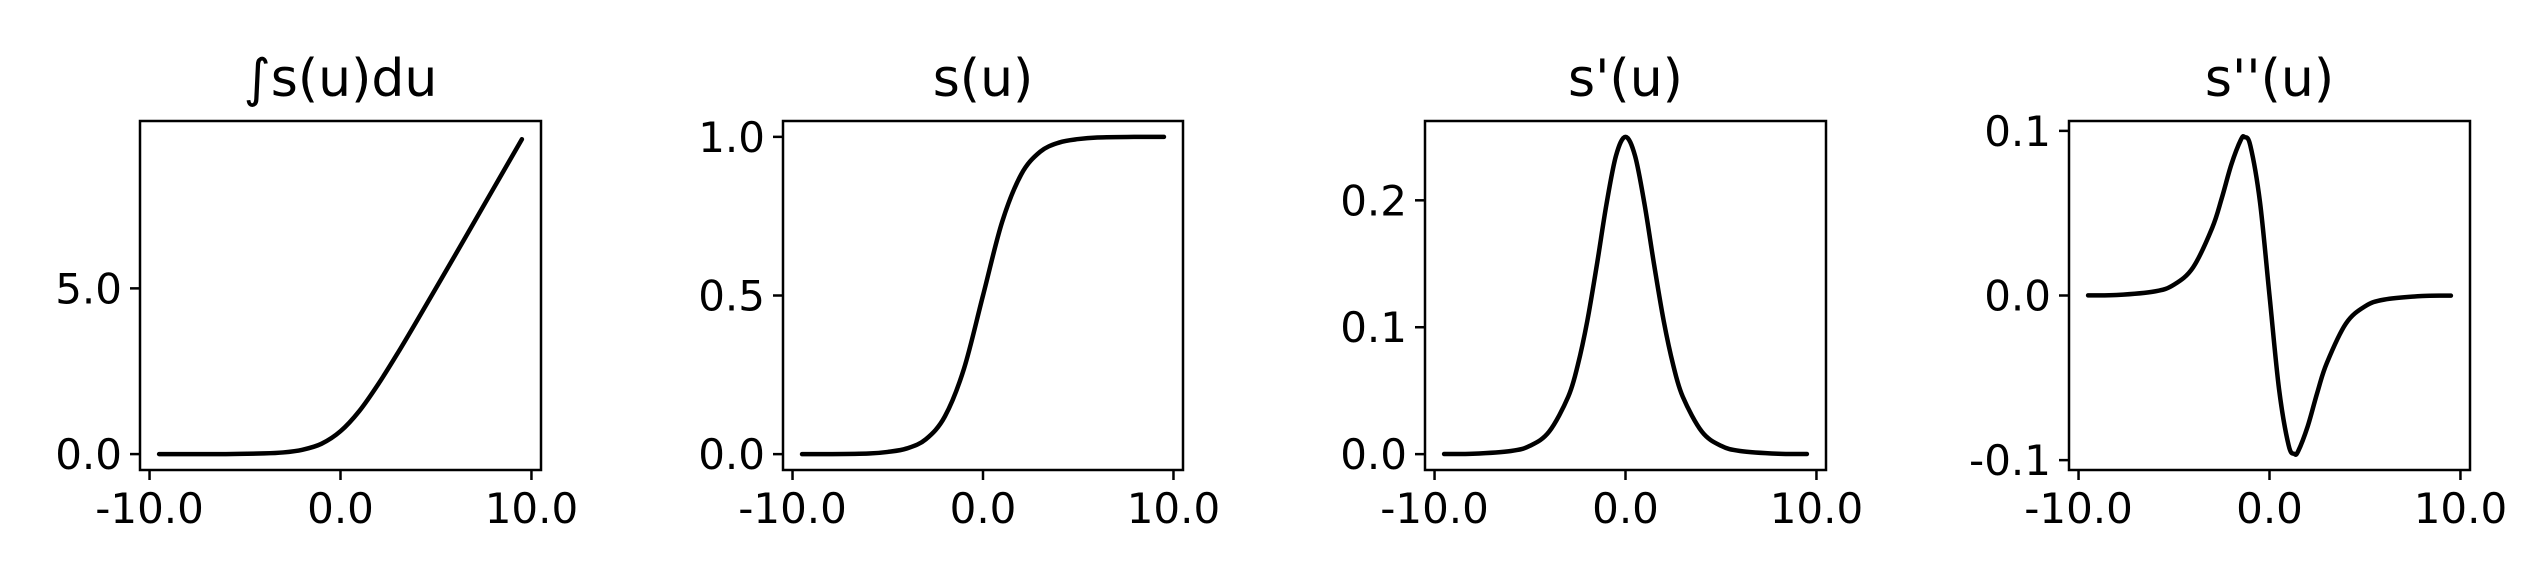 Image resolution: width=2542 pixels, height=575 pixels. Describe the element at coordinates (341, 79) in the screenshot. I see `subplot-title: ∫s(u)du` at that location.